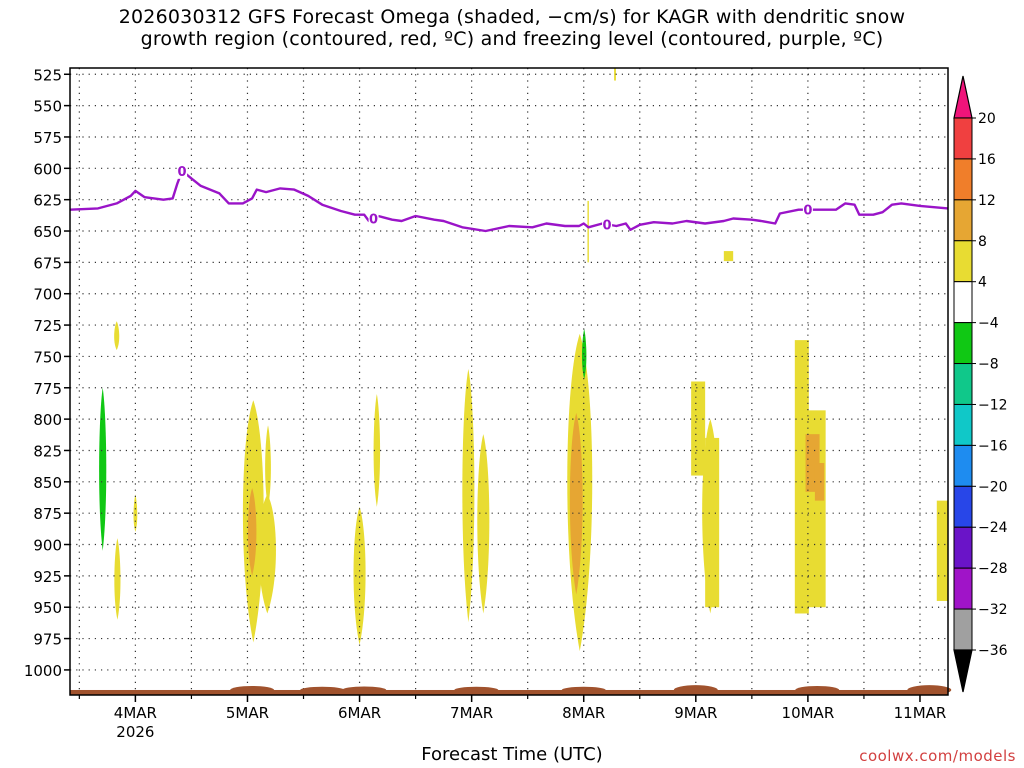 The width and height of the screenshot is (1024, 768). Describe the element at coordinates (980, 384) in the screenshot. I see `colorbar: 20 16 12 8 4 −4 −8 −12 −16 −20 −24 −28 −32 −36` at that location.